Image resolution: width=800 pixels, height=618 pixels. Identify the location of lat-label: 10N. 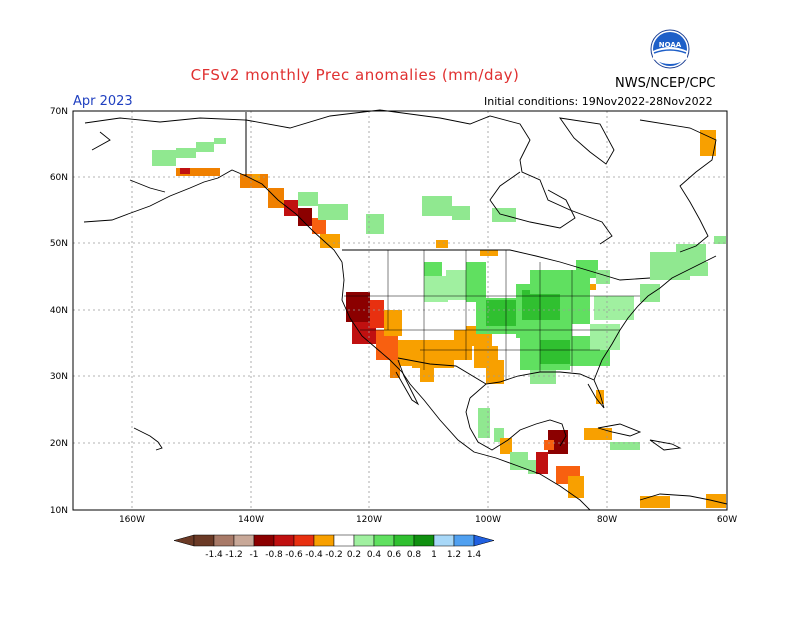
(59, 511).